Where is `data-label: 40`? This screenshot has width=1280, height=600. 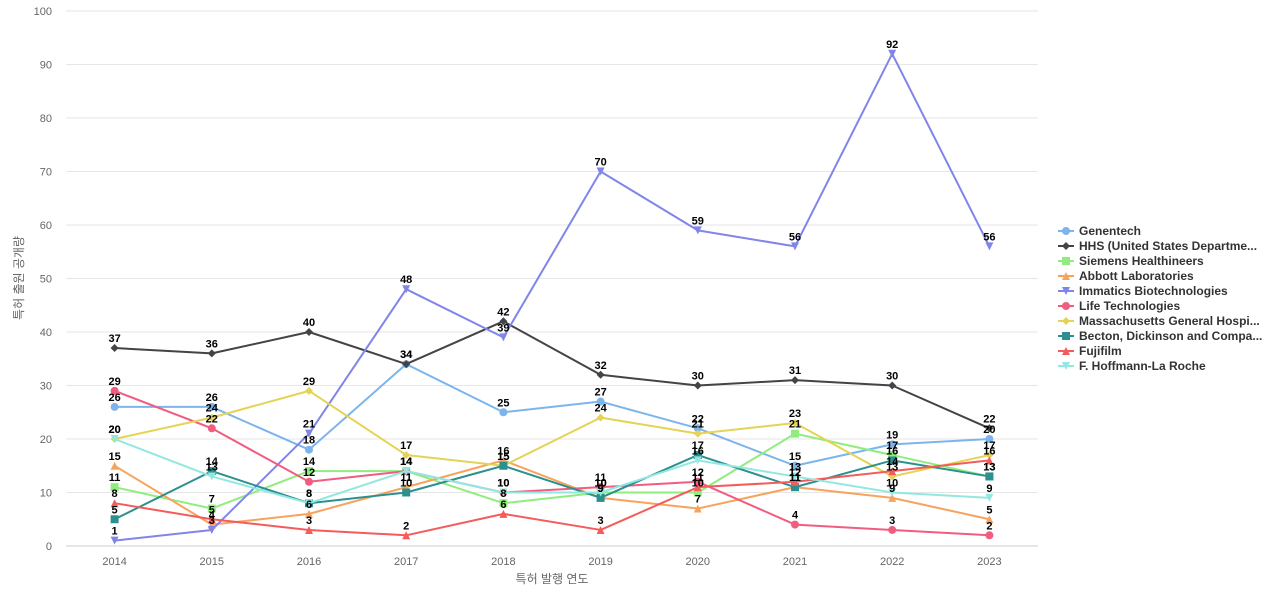
data-label: 40 is located at coordinates (309, 323).